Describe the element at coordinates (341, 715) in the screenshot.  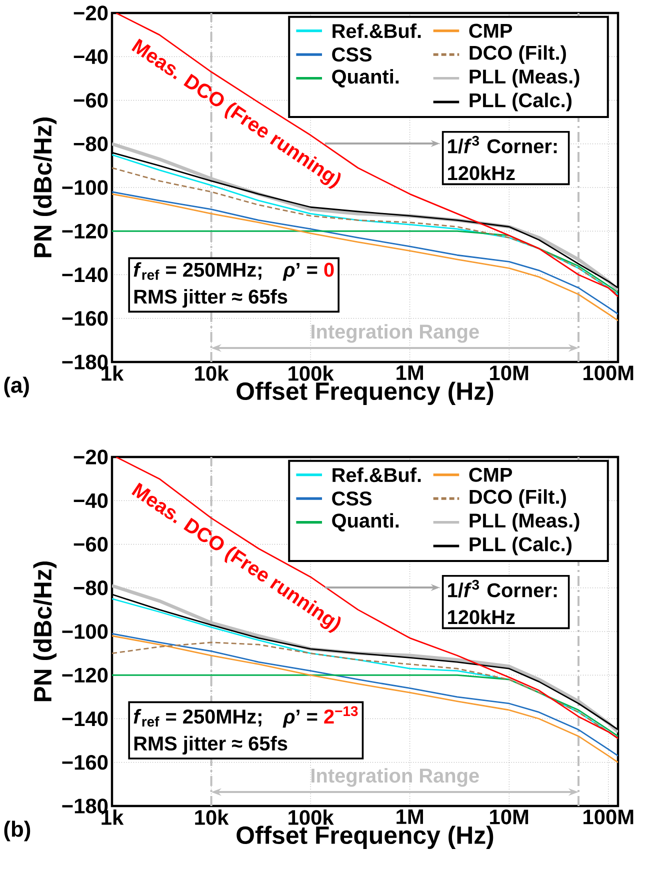
I see `annotation: 2$^{−13}$` at that location.